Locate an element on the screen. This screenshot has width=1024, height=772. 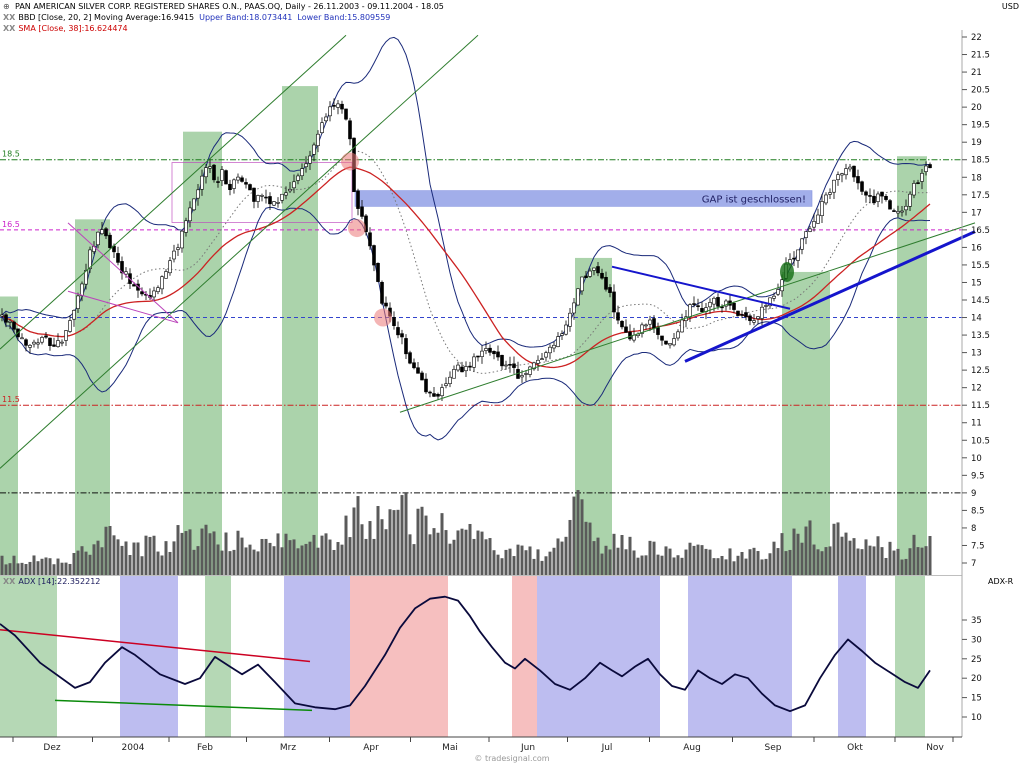
month-label: Aug is located at coordinates (692, 748).